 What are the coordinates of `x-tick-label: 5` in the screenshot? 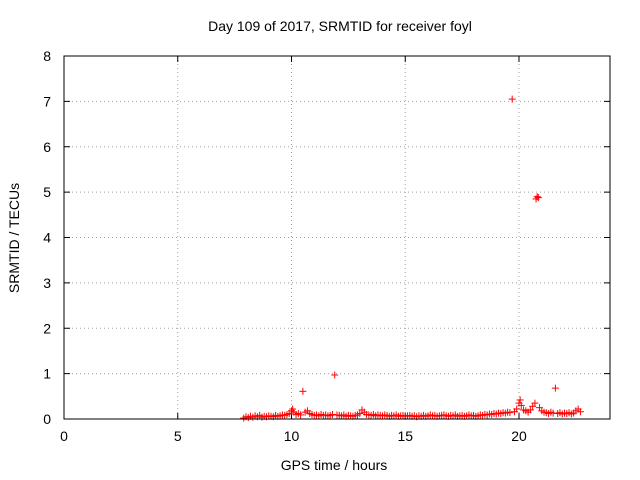 It's located at (178, 436).